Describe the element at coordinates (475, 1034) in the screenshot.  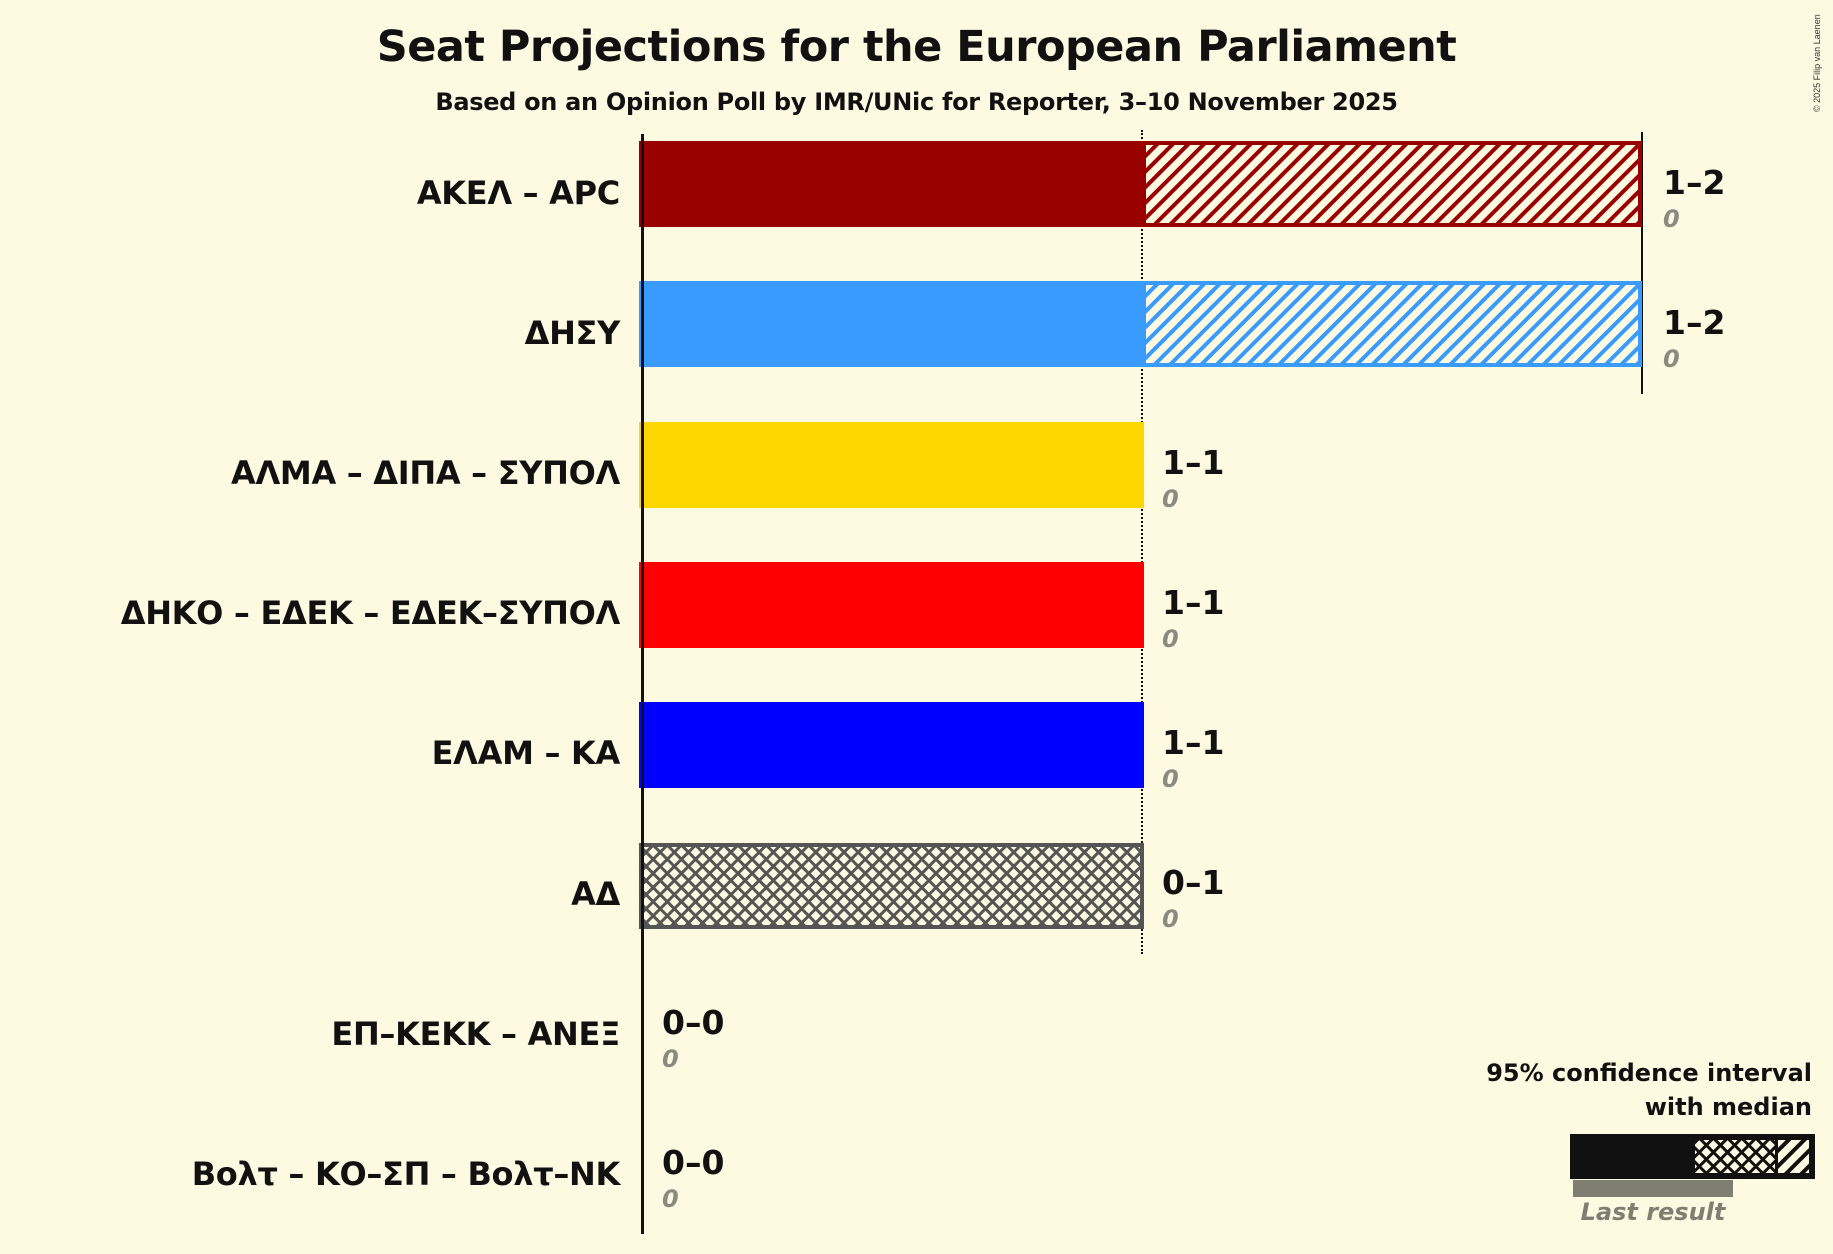
I see `party-label: ΕΠ–ΚΕΚΚ – ΑΝΕΞ` at that location.